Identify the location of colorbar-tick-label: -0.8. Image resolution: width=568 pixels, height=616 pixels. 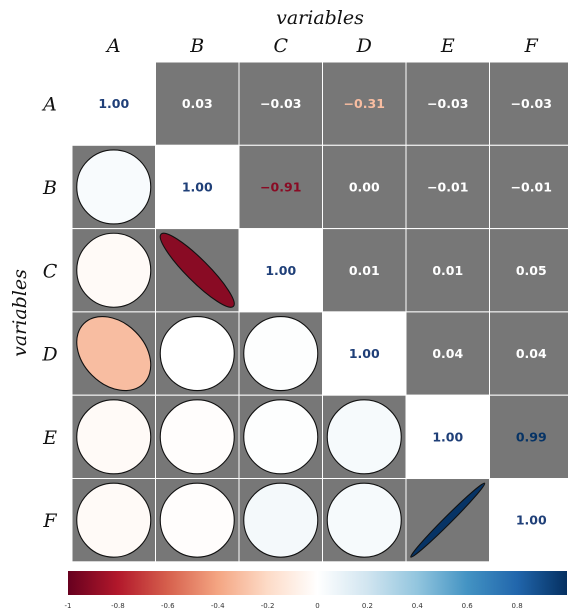
(118, 606).